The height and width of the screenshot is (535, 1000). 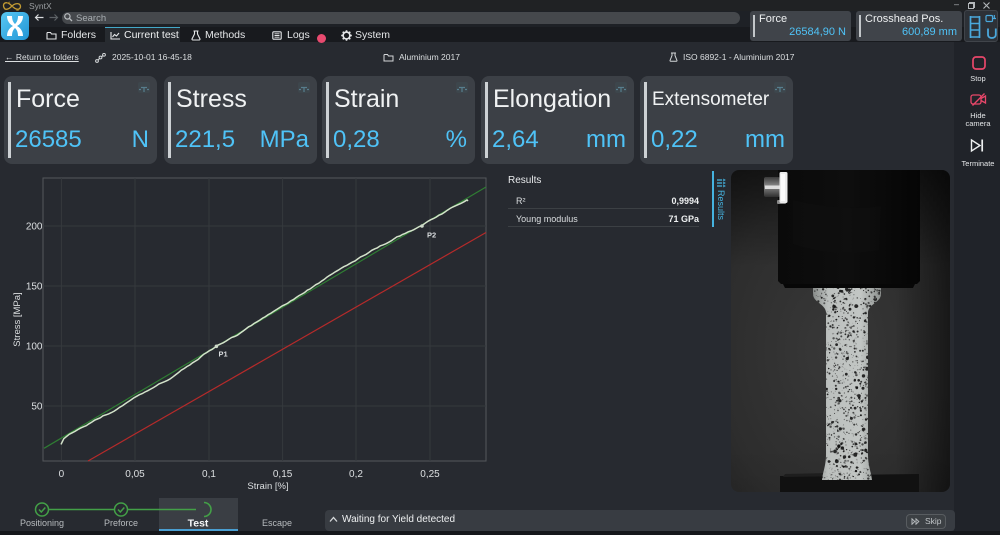 What do you see at coordinates (267, 486) in the screenshot?
I see `svg-text: Strain [%]` at bounding box center [267, 486].